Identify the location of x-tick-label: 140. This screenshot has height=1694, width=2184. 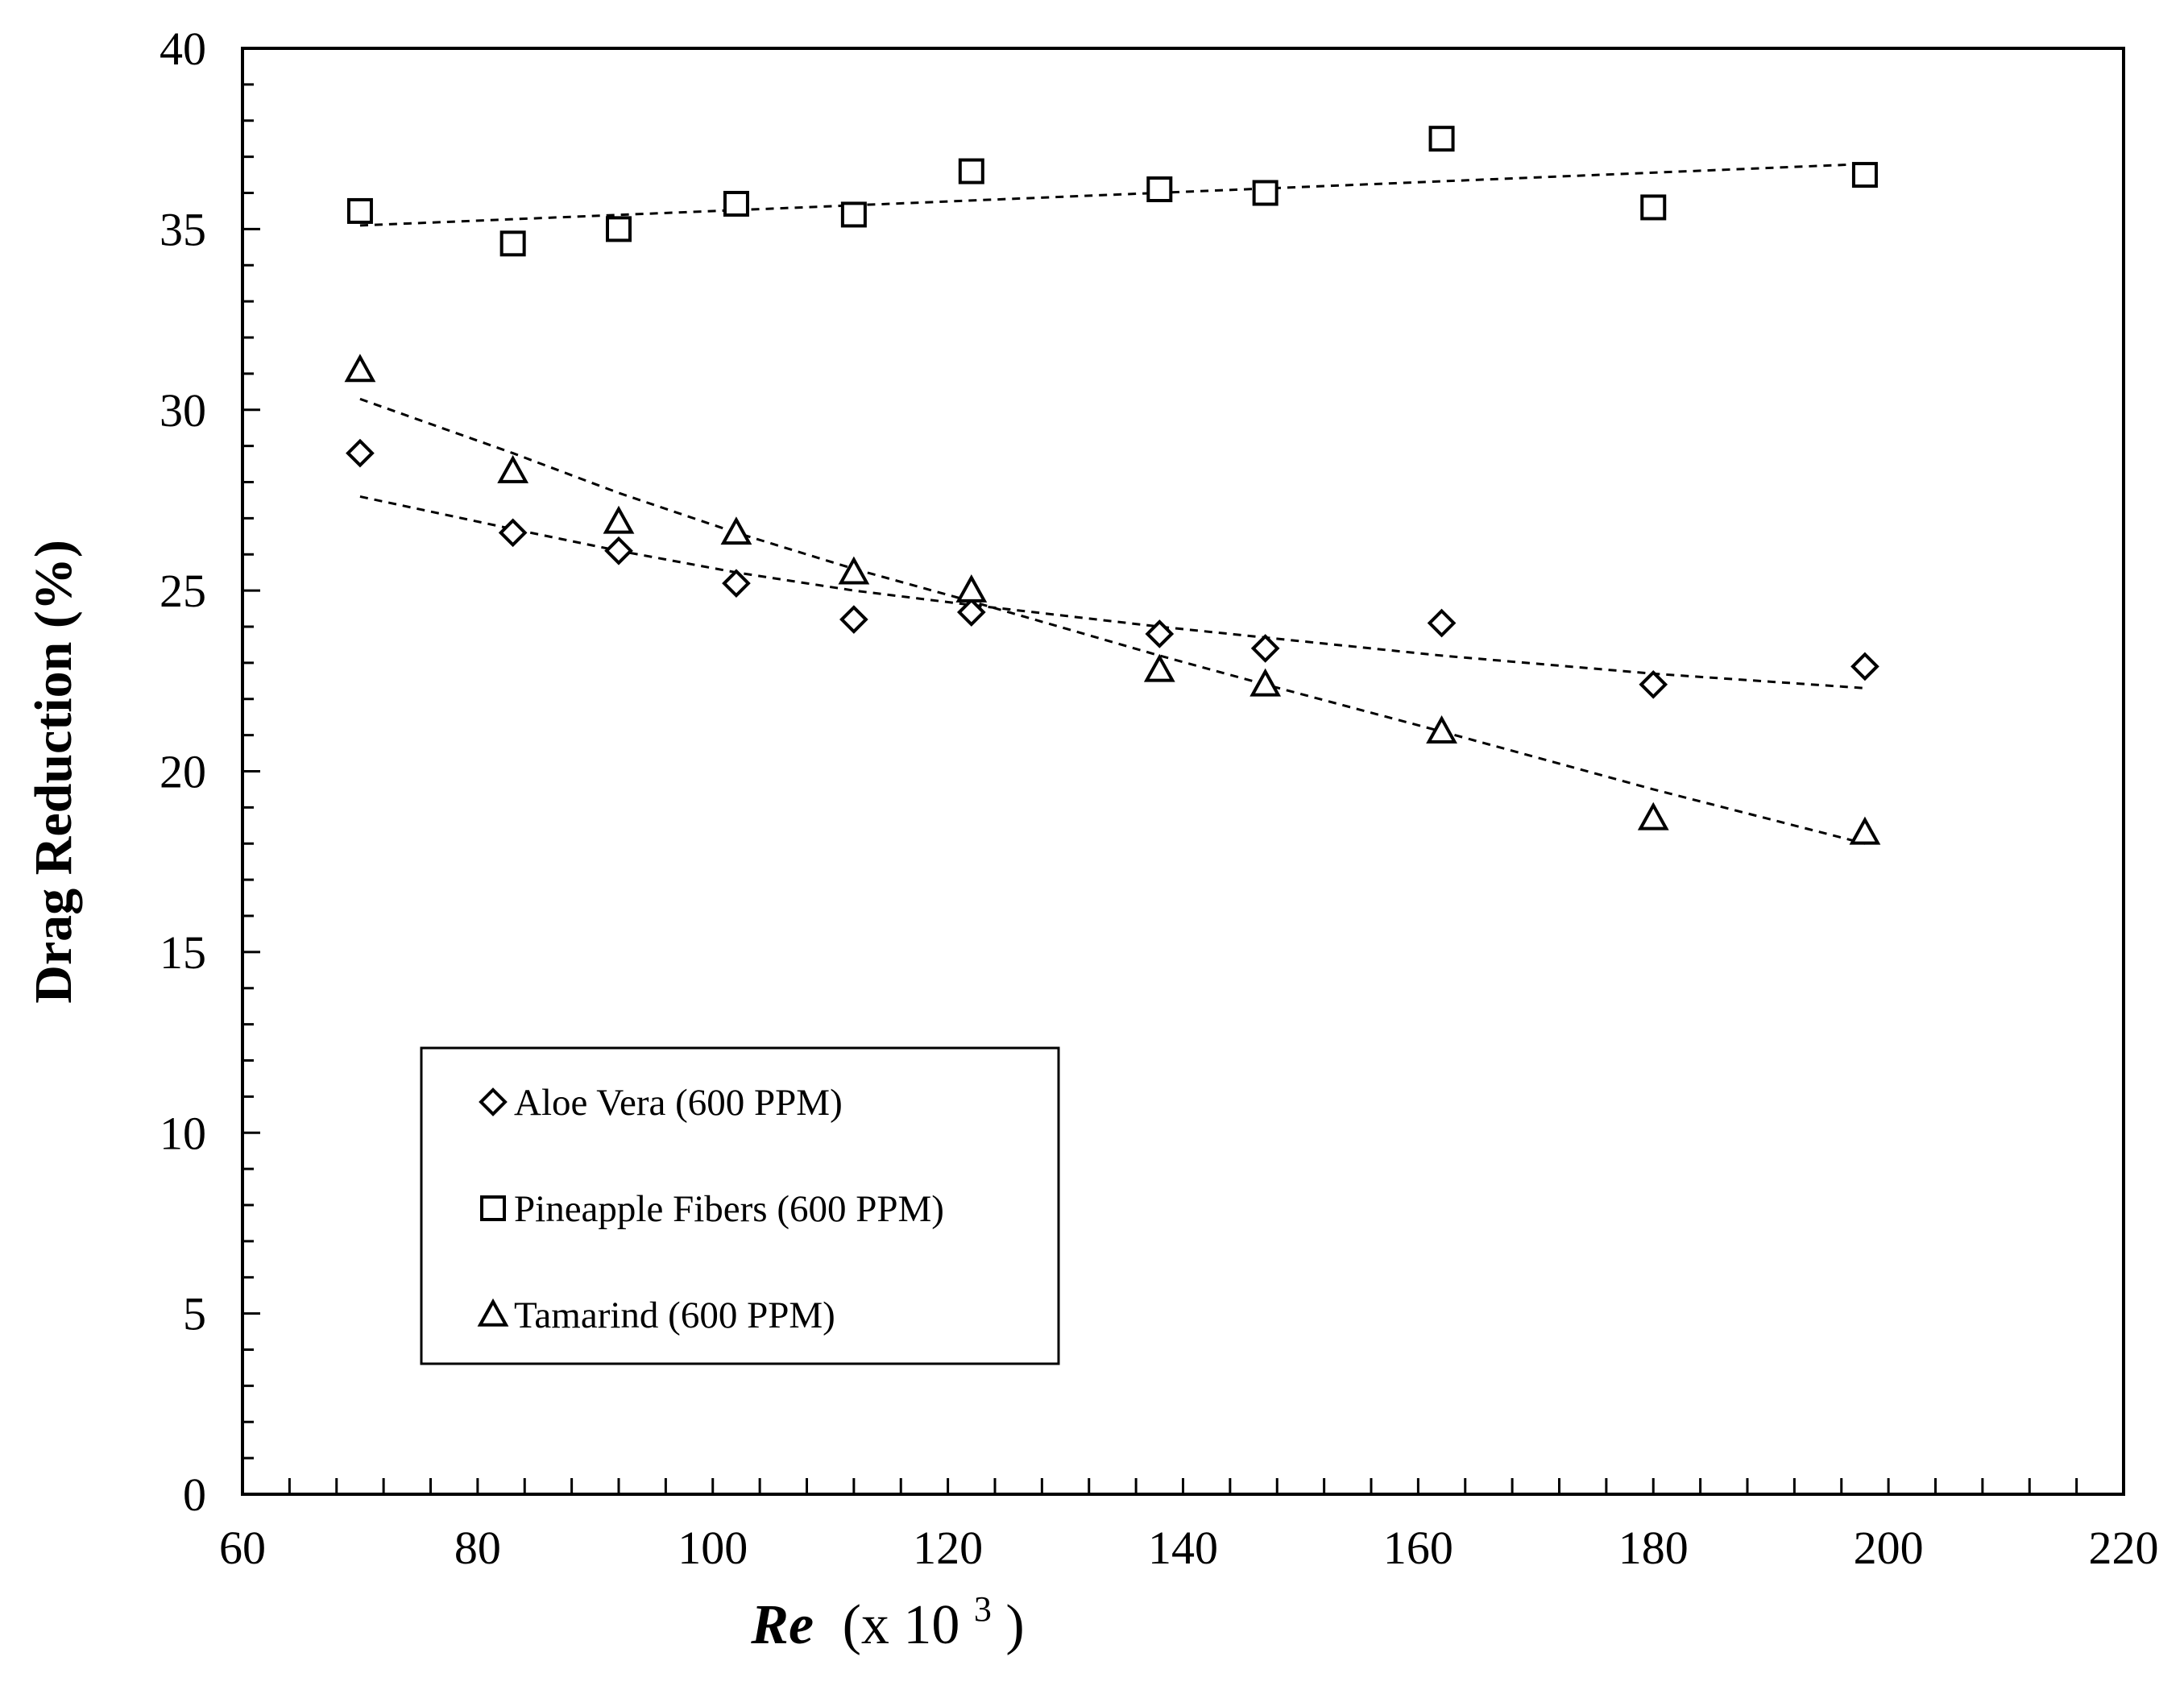
(1183, 1548).